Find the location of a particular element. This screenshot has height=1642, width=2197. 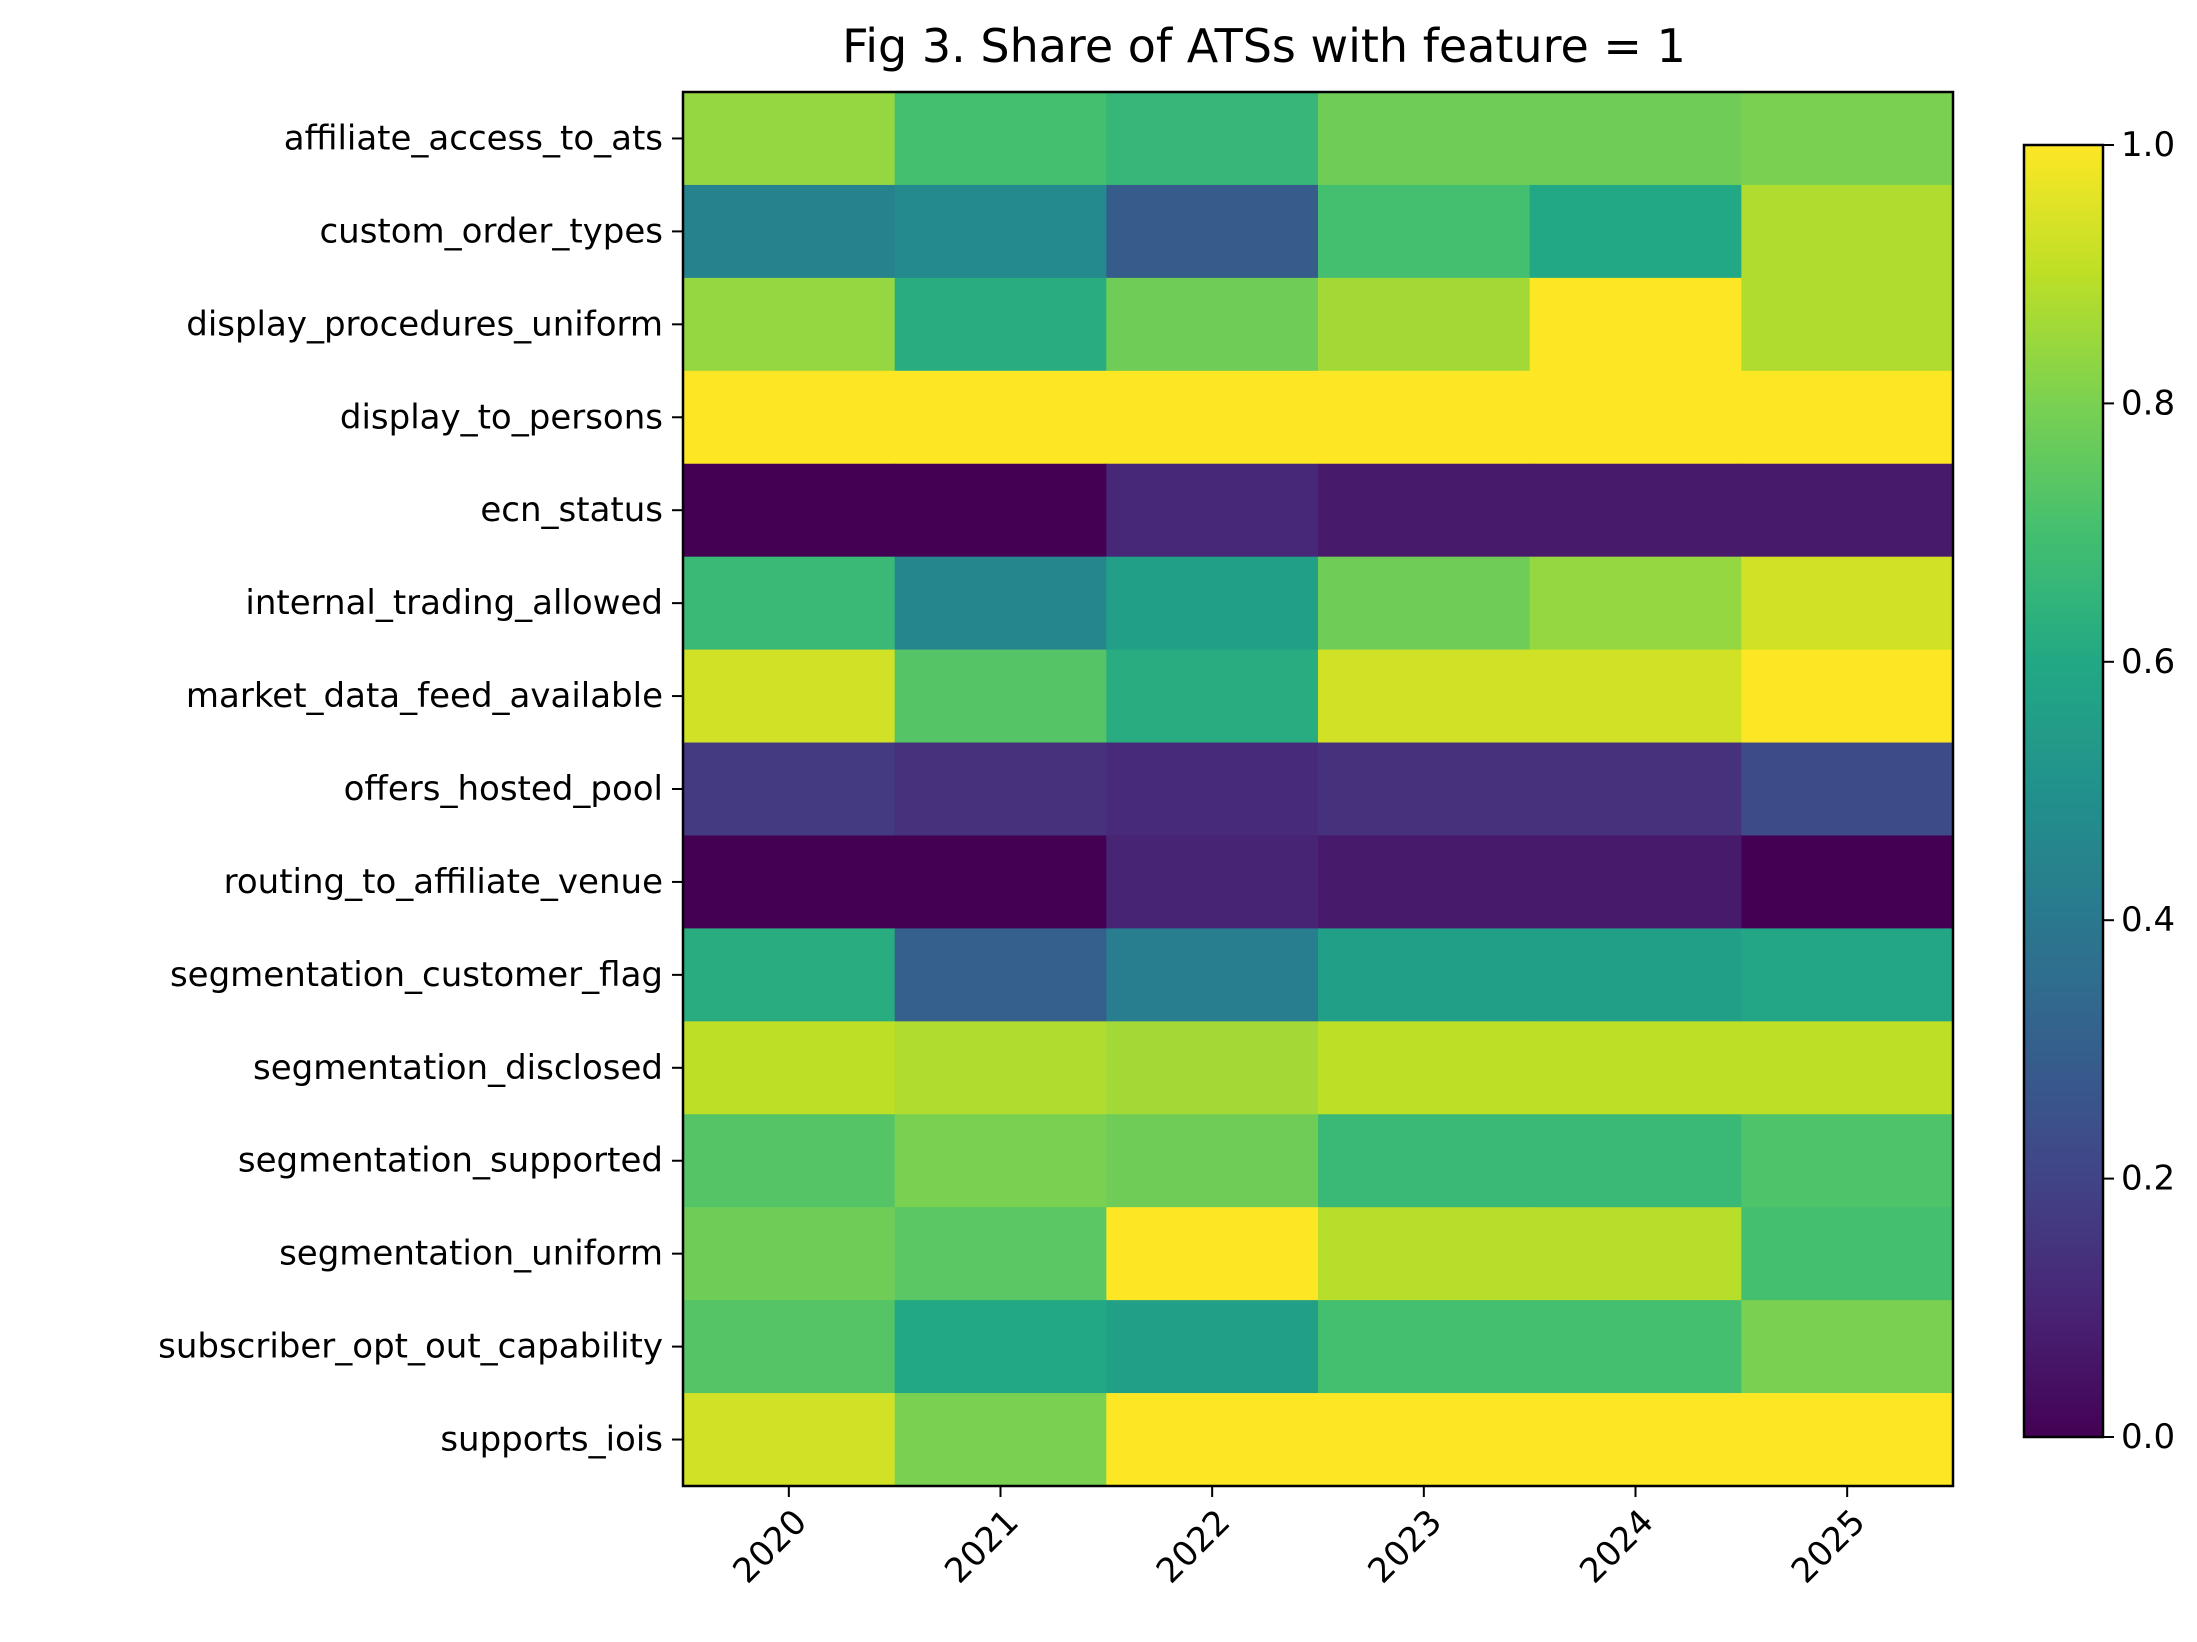

colorbar-ticks: 0.0 0.2 0.4 0.6 0.8 1.0 is located at coordinates (2139, 791).